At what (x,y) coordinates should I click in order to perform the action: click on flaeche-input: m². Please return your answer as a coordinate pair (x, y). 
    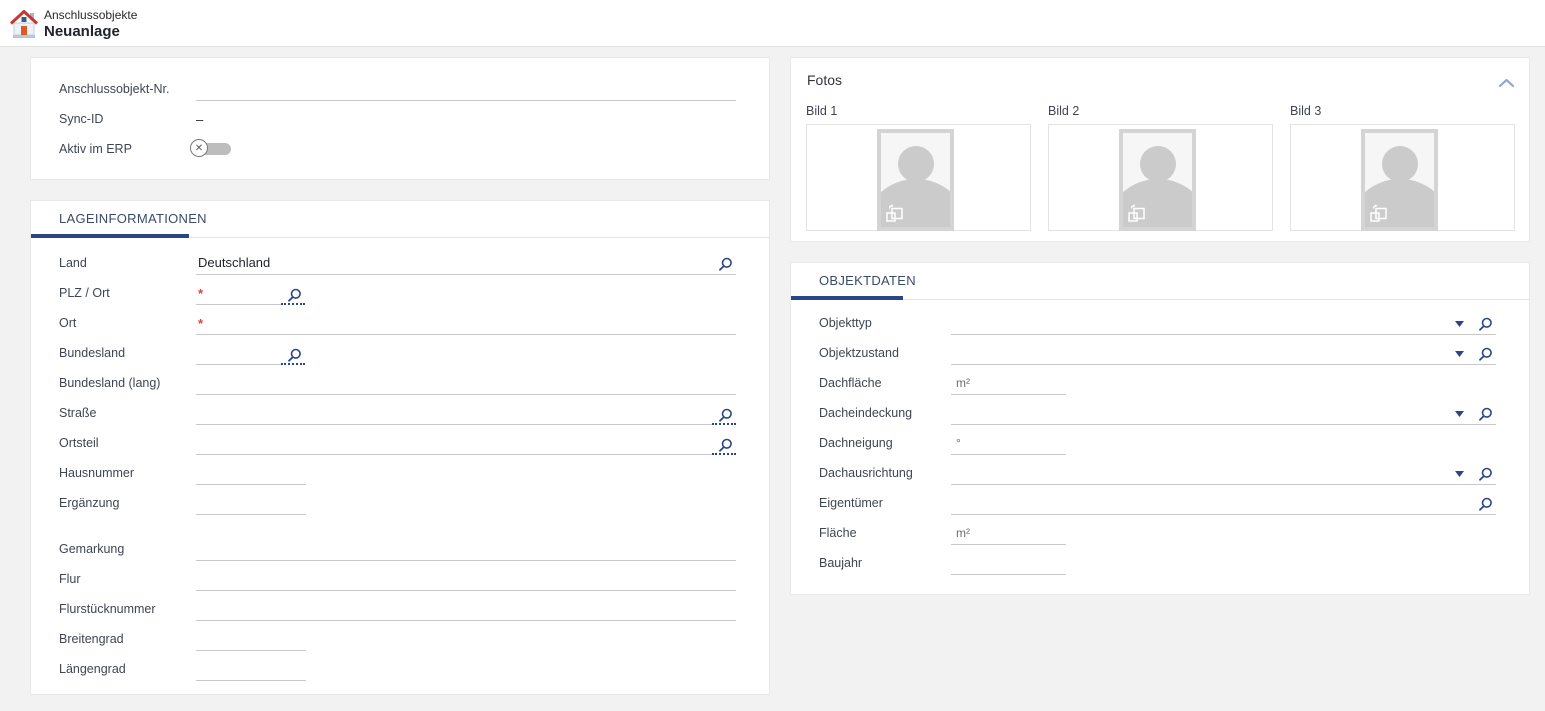
    Looking at the image, I should click on (1008, 533).